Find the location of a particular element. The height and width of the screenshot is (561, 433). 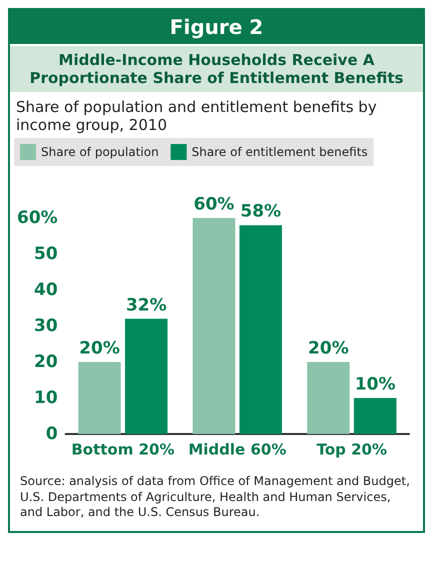

y-tick-label: 60% is located at coordinates (37, 218).